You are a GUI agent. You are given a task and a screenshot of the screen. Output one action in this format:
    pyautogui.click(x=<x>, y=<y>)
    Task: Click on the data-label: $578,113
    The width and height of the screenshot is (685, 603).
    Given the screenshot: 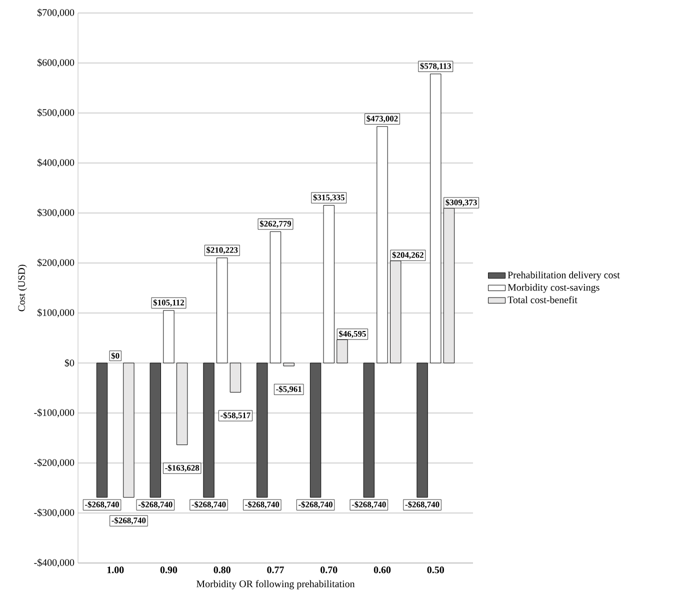 What is the action you would take?
    pyautogui.click(x=435, y=66)
    